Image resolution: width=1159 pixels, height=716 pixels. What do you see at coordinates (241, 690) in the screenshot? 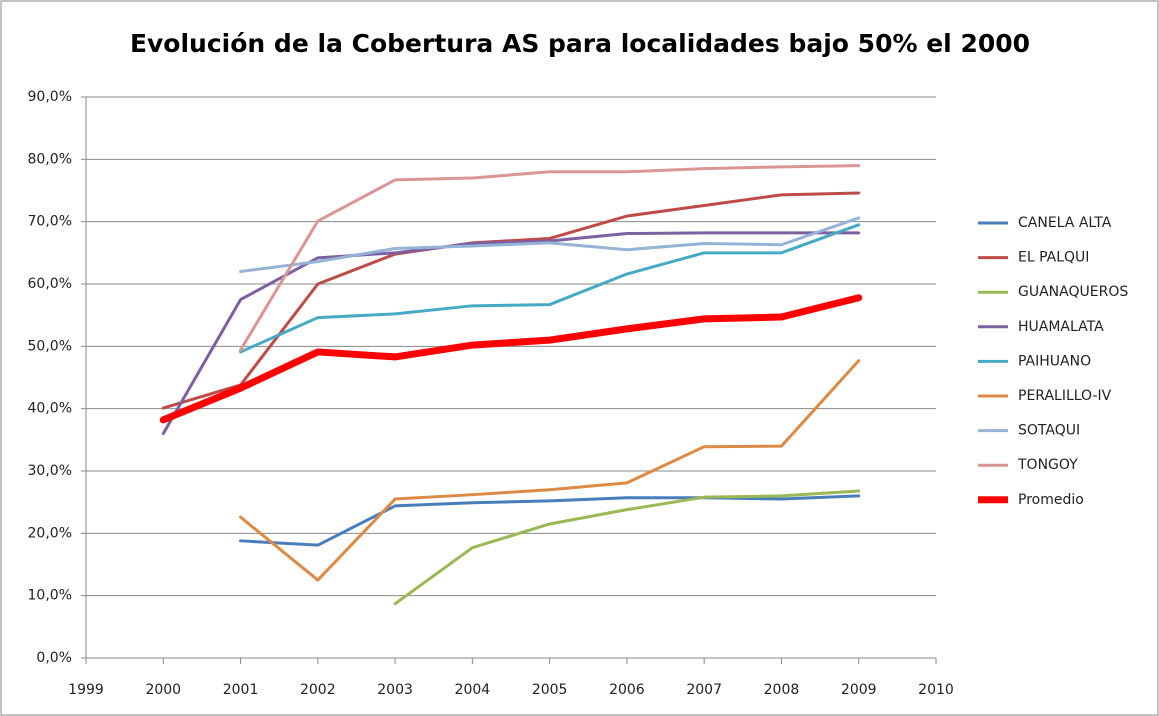
I see `x-tick-label: 2001` at bounding box center [241, 690].